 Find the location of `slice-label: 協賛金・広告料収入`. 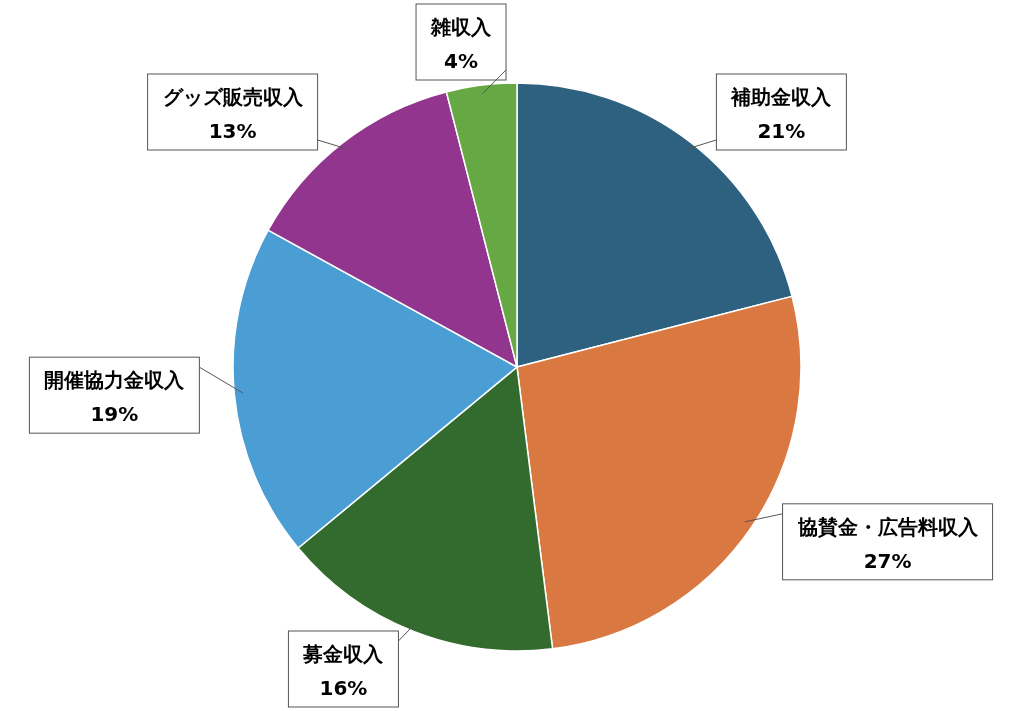

slice-label: 協賛金・広告料収入 is located at coordinates (887, 526).